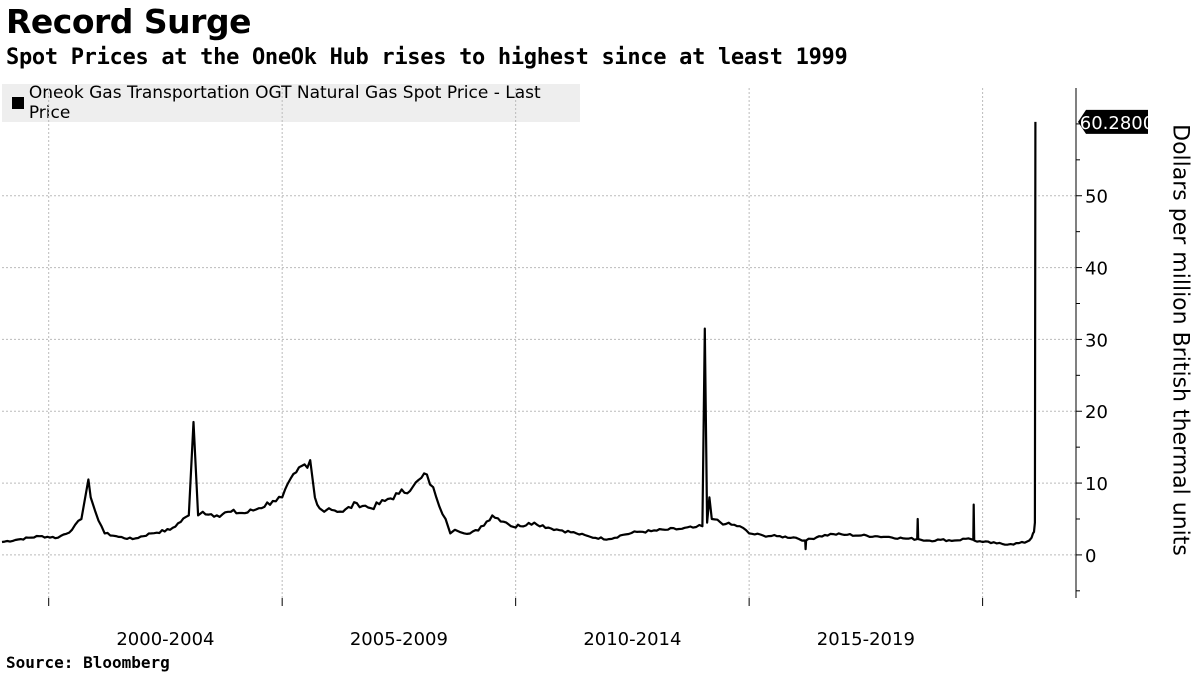 The height and width of the screenshot is (675, 1200). I want to click on last-value-marker, so click(1113, 121).